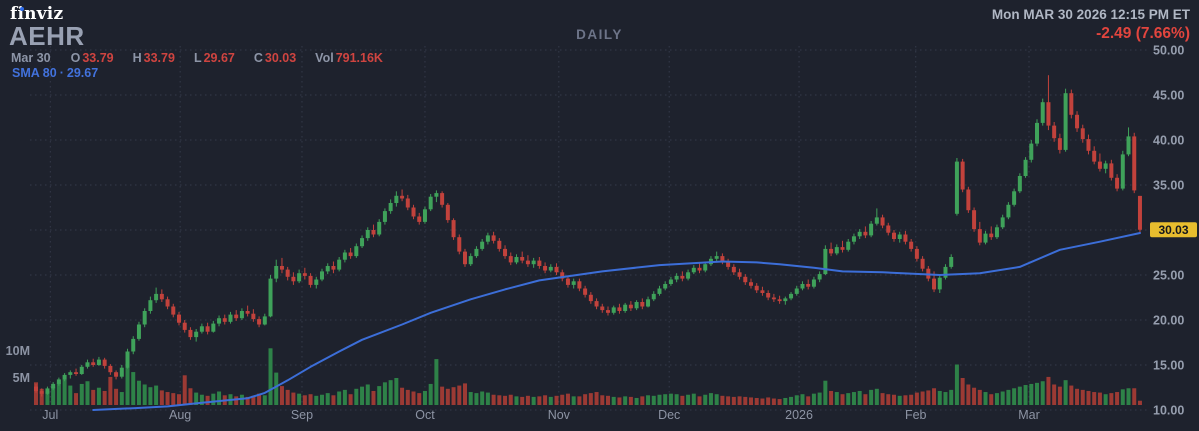 This screenshot has height=431, width=1199. Describe the element at coordinates (21, 9) in the screenshot. I see `finviz-logo-blue-dot-icon` at that location.